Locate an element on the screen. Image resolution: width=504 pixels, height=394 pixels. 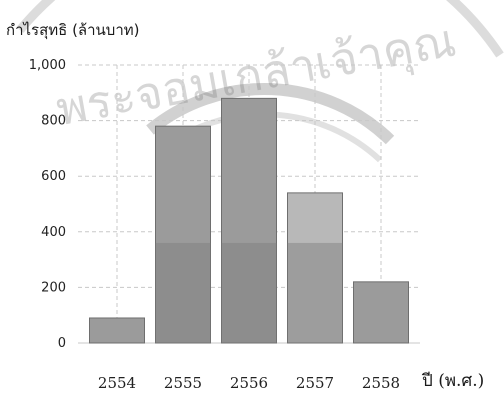
x-tick-label: 2557 is located at coordinates (315, 383).